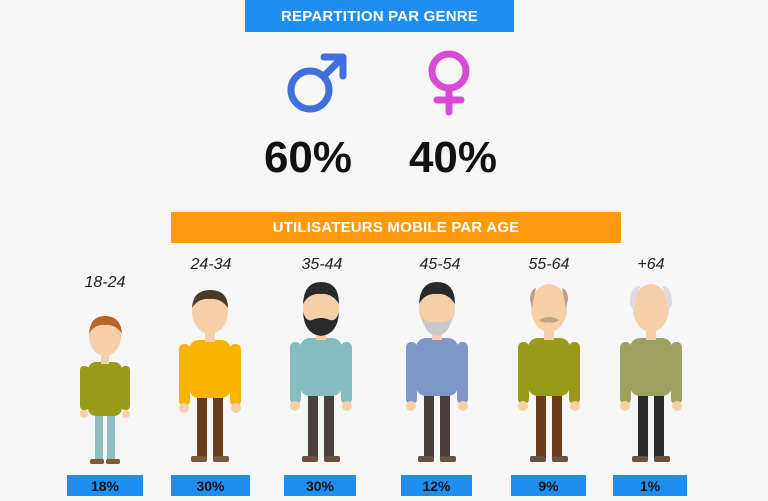  Describe the element at coordinates (396, 227) in the screenshot. I see `age-section-title: UTILISATEURS MOBILE PAR AGE` at that location.